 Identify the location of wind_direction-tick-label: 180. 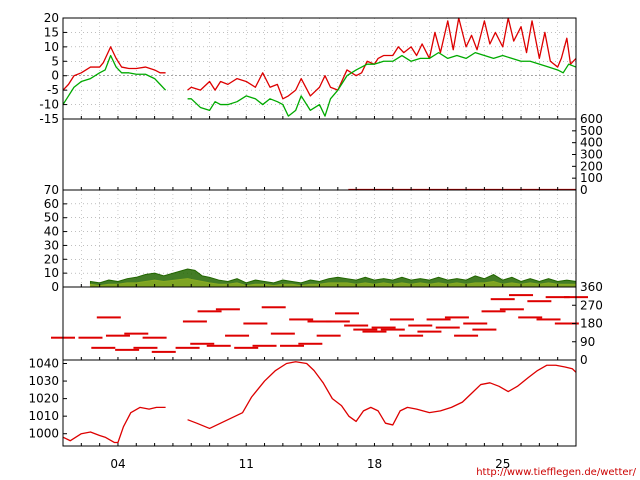
(591, 324).